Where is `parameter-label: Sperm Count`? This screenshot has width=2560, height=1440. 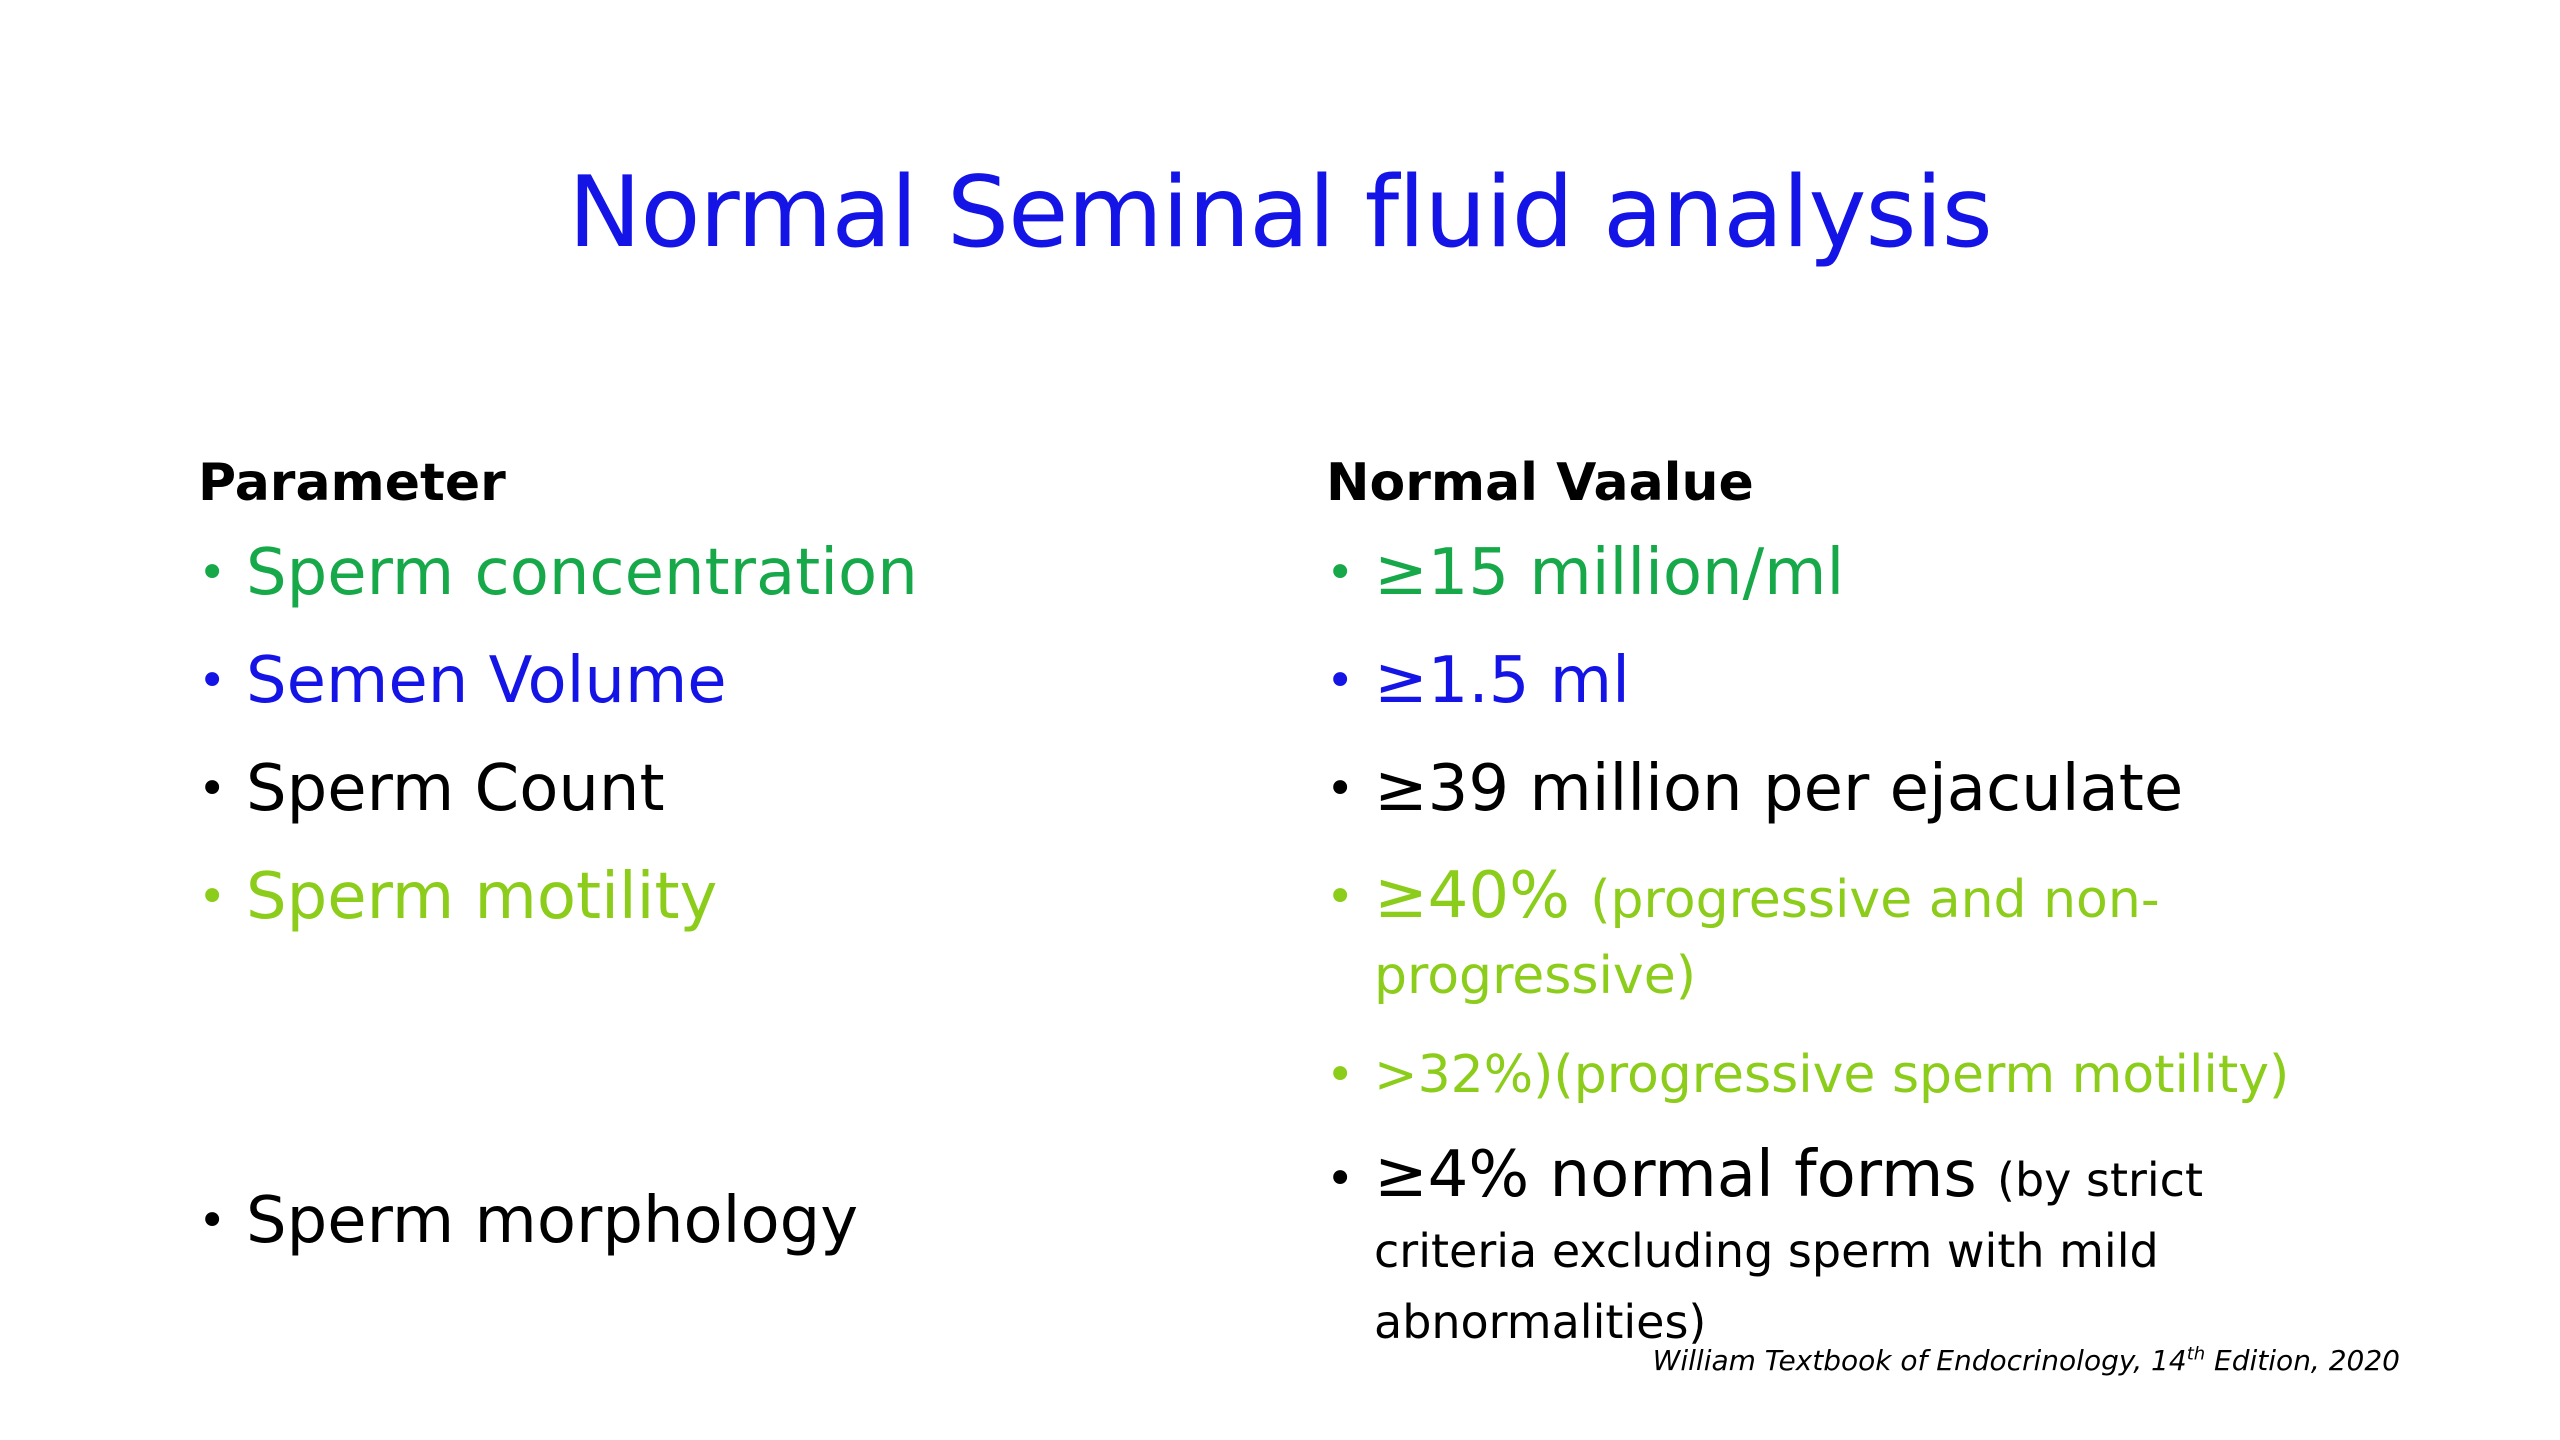 parameter-label: Sperm Count is located at coordinates (455, 789).